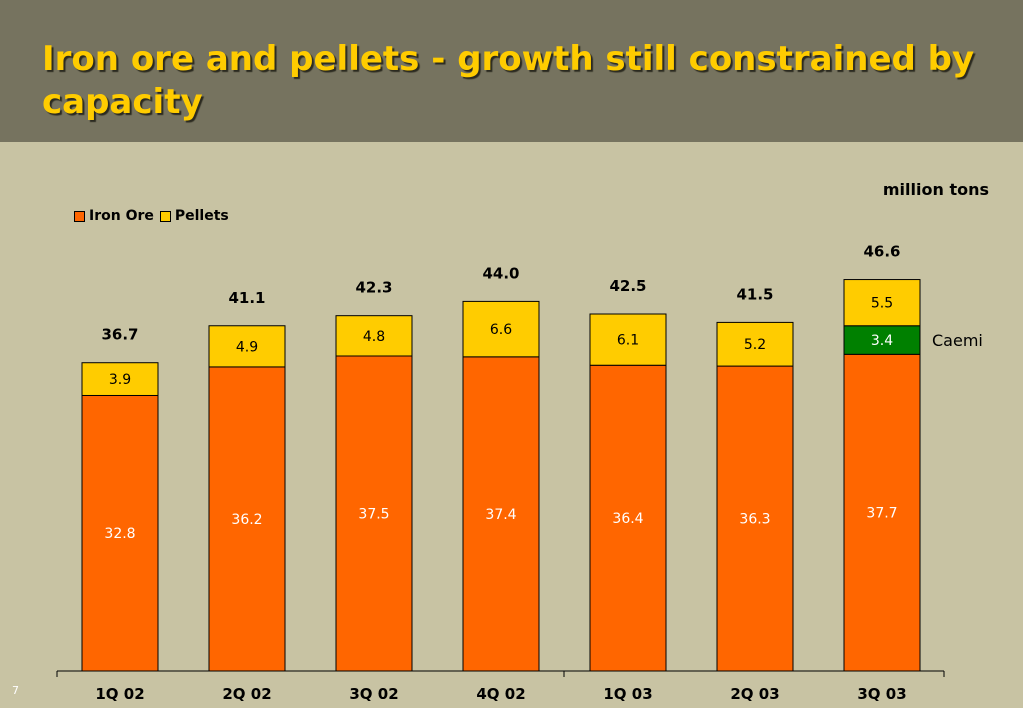 This screenshot has height=708, width=1023. Describe the element at coordinates (119, 694) in the screenshot. I see `x-tick-label-1q-02: 1Q 02` at that location.